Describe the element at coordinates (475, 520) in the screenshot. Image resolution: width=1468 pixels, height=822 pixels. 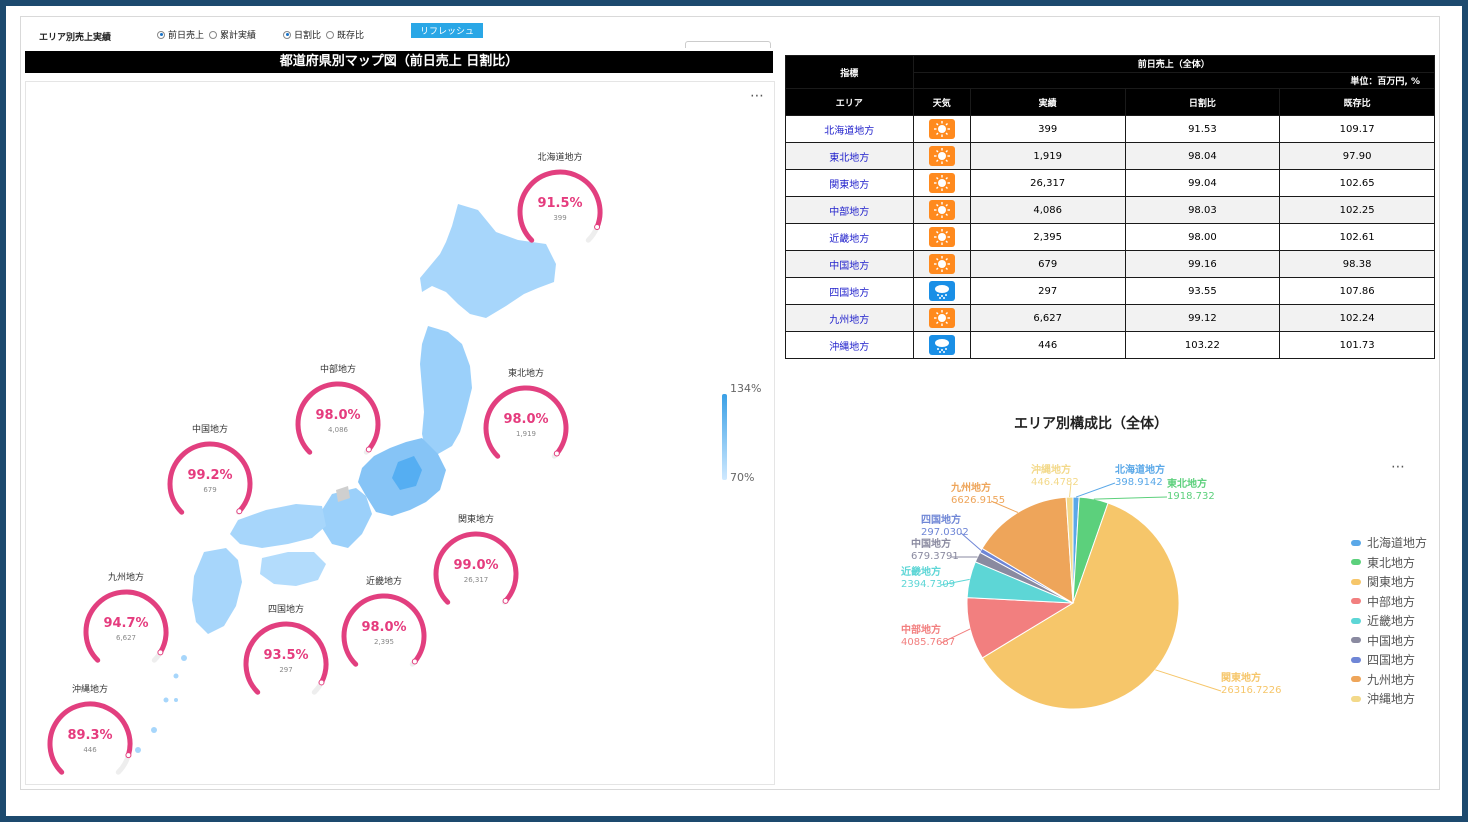
I see `gauge-label: 関東地方` at that location.